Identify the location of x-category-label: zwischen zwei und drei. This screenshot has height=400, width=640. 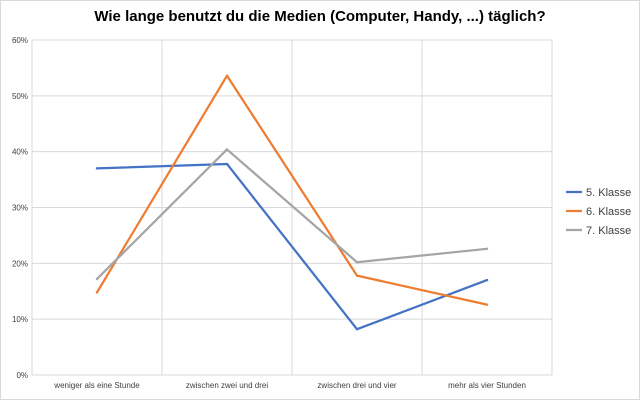
(227, 385).